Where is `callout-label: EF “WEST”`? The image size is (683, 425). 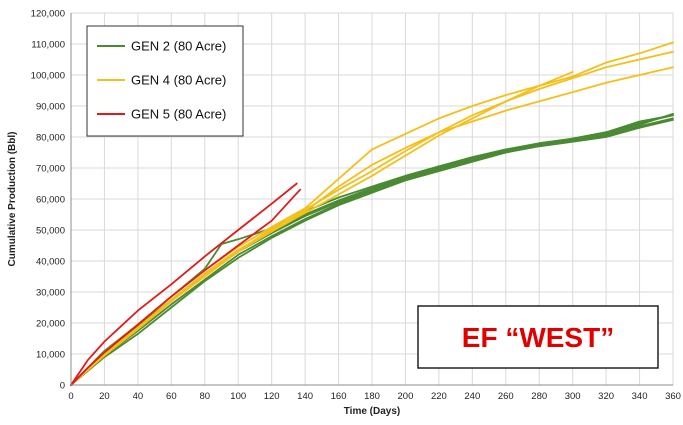 callout-label: EF “WEST” is located at coordinates (538, 337).